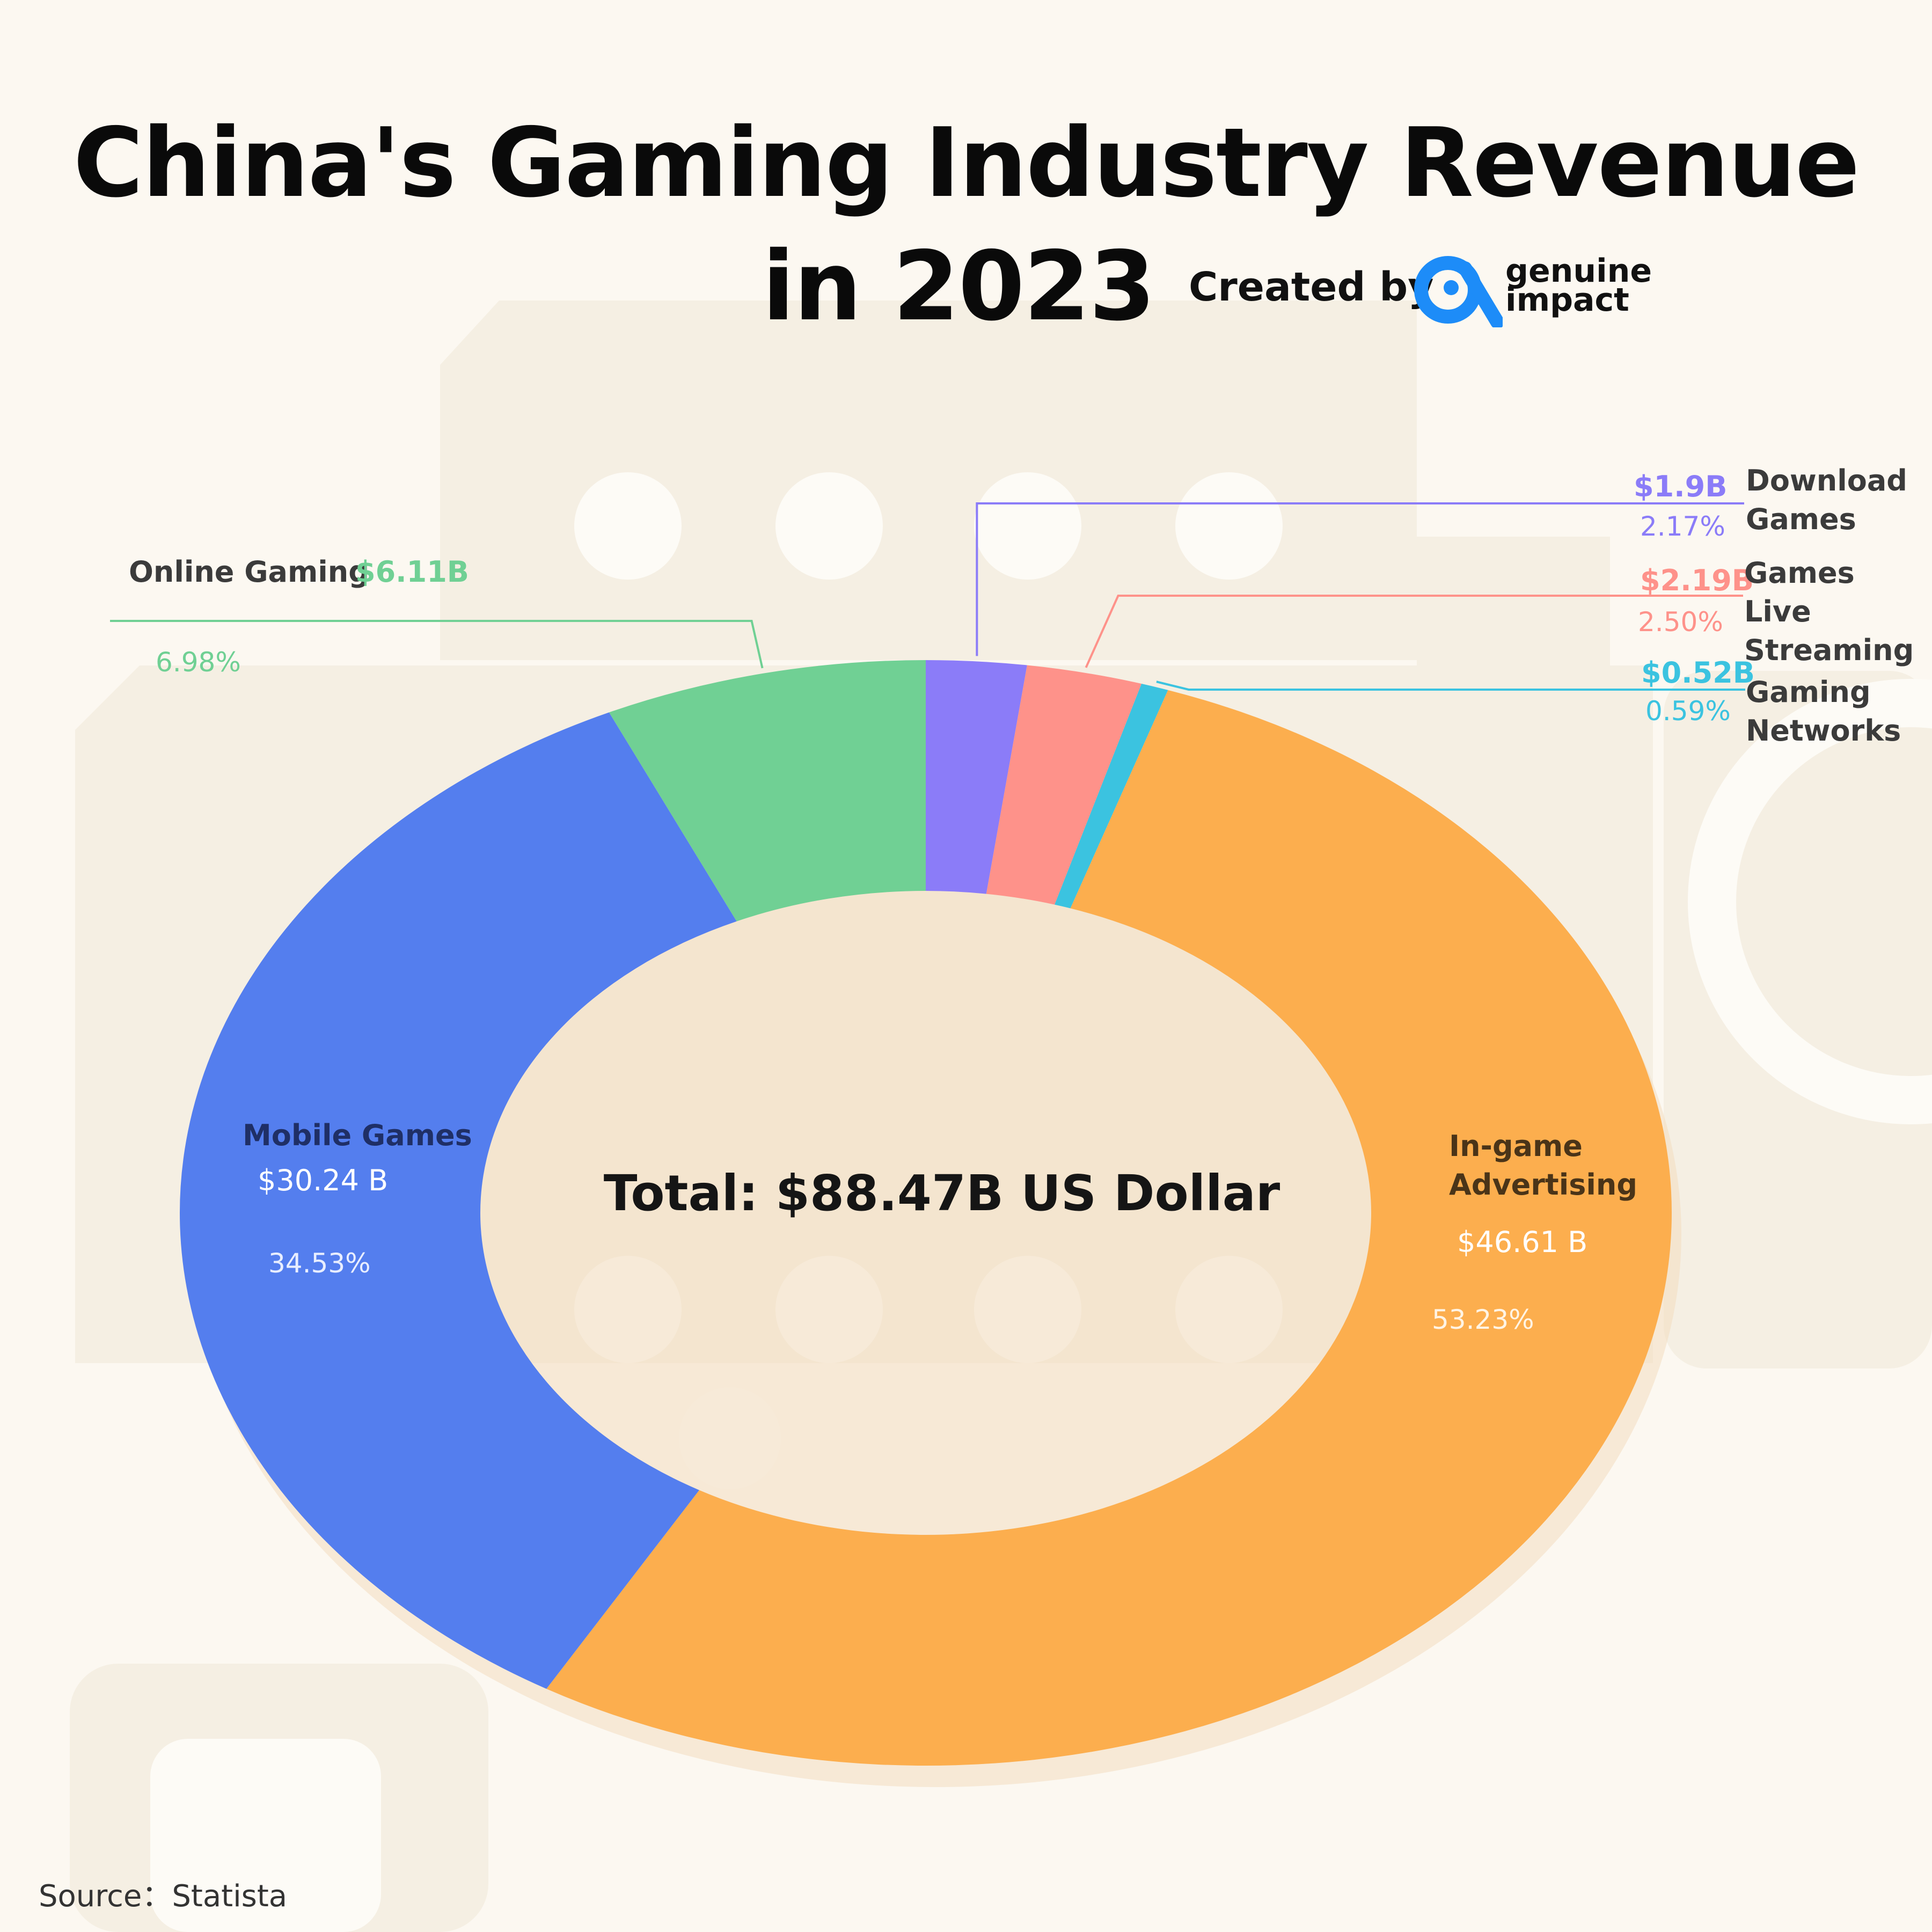 The width and height of the screenshot is (1932, 1932). What do you see at coordinates (1801, 519) in the screenshot?
I see `label-download-games-line2: Games` at bounding box center [1801, 519].